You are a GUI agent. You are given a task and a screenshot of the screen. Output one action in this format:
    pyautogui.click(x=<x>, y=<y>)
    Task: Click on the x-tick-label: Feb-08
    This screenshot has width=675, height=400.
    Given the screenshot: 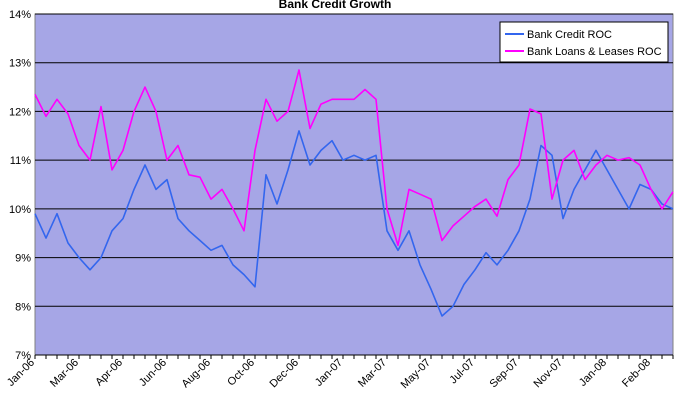 What is the action you would take?
    pyautogui.click(x=636, y=373)
    